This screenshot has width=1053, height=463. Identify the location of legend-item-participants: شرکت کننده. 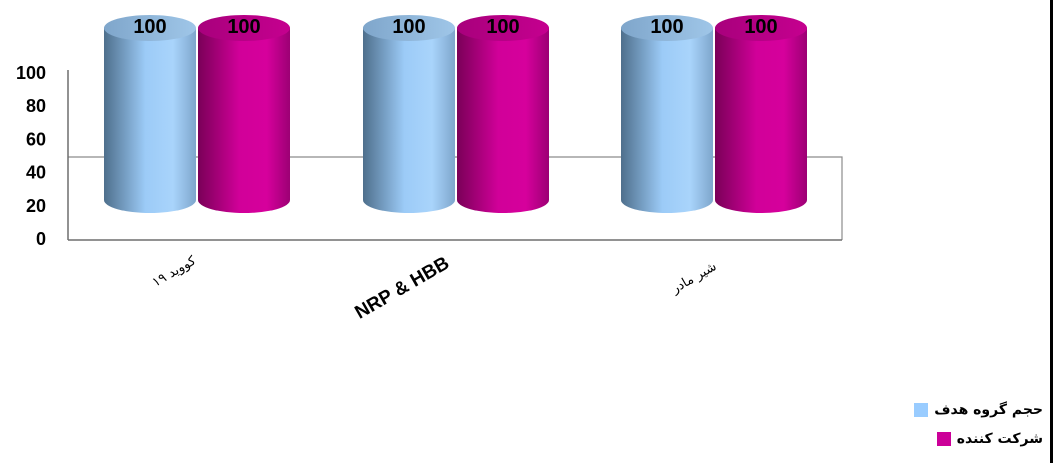
(978, 439).